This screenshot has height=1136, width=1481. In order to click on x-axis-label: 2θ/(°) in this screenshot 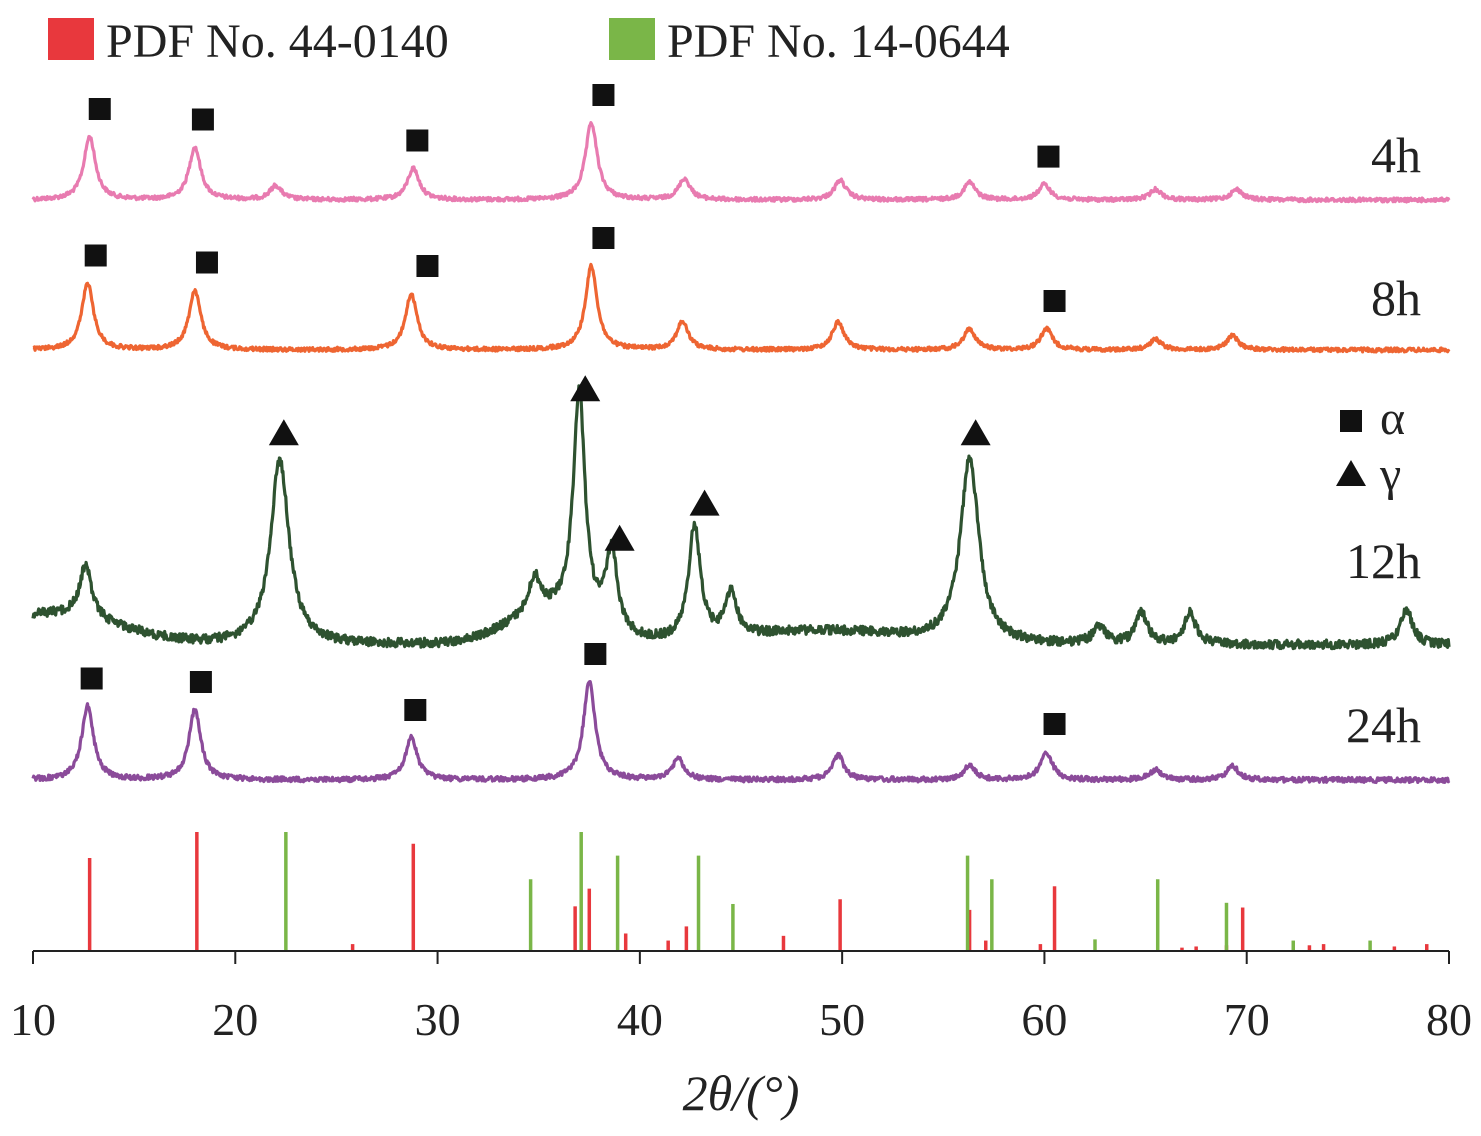, I will do `click(741, 1093)`.